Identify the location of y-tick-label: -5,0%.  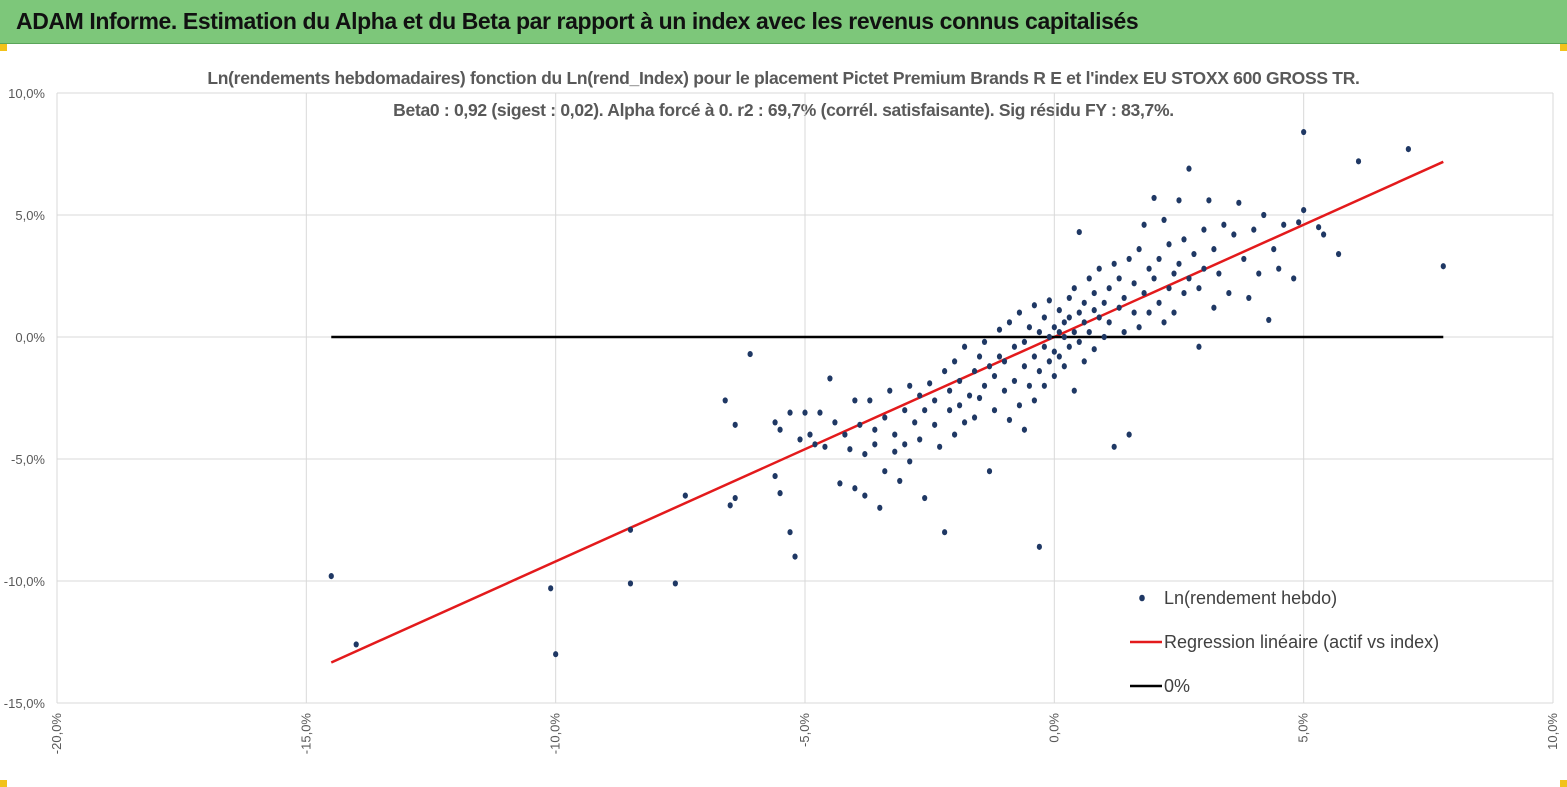
(28, 459).